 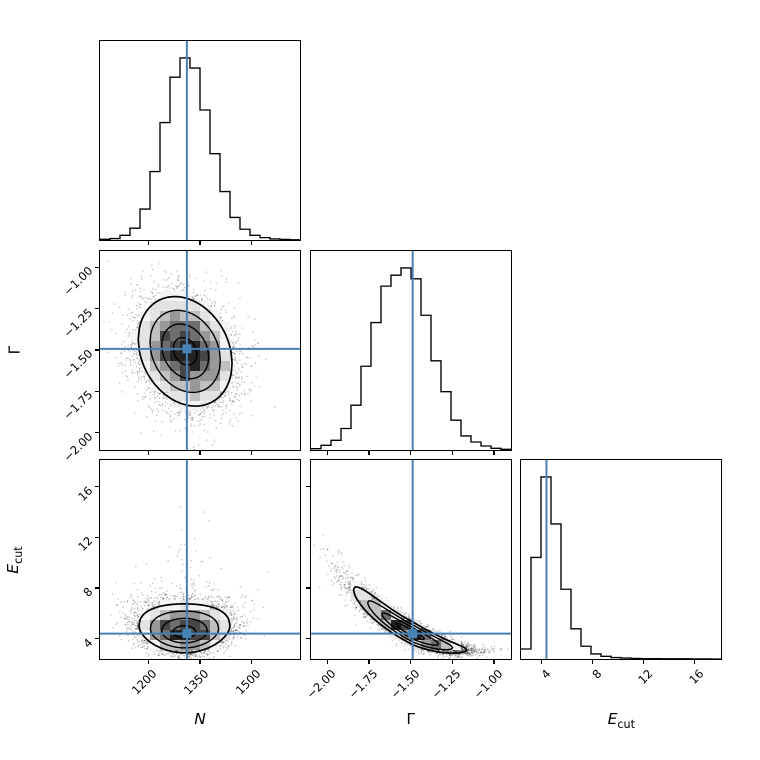 I want to click on y-axis-label-Ecut-main: E, so click(x=12, y=568).